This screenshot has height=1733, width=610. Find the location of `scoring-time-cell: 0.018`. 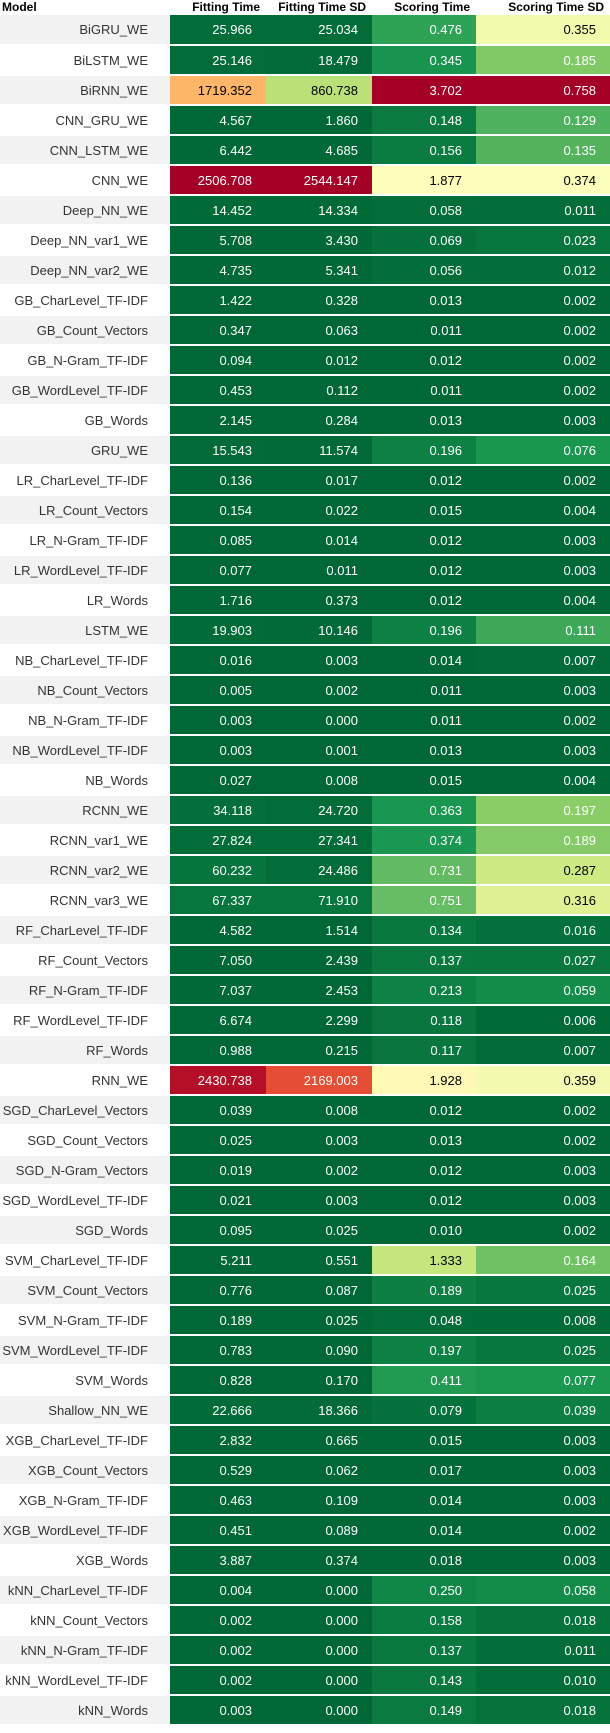

scoring-time-cell: 0.018 is located at coordinates (424, 1560).